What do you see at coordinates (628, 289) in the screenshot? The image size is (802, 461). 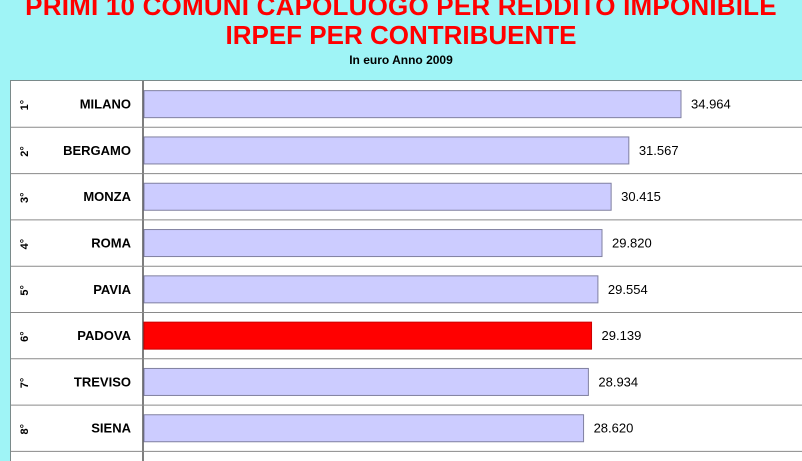 I see `data-label: 29.554` at bounding box center [628, 289].